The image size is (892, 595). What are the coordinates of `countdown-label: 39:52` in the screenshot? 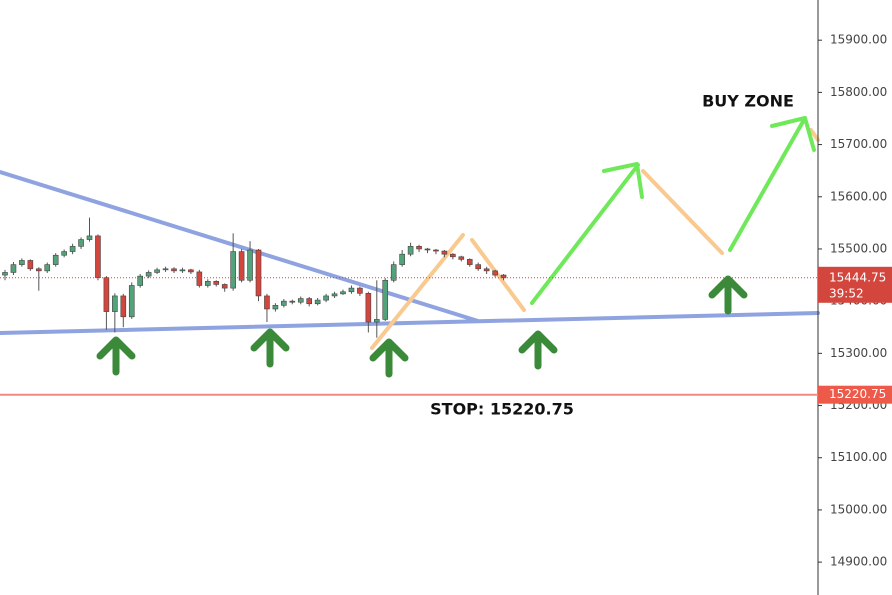 It's located at (846, 293).